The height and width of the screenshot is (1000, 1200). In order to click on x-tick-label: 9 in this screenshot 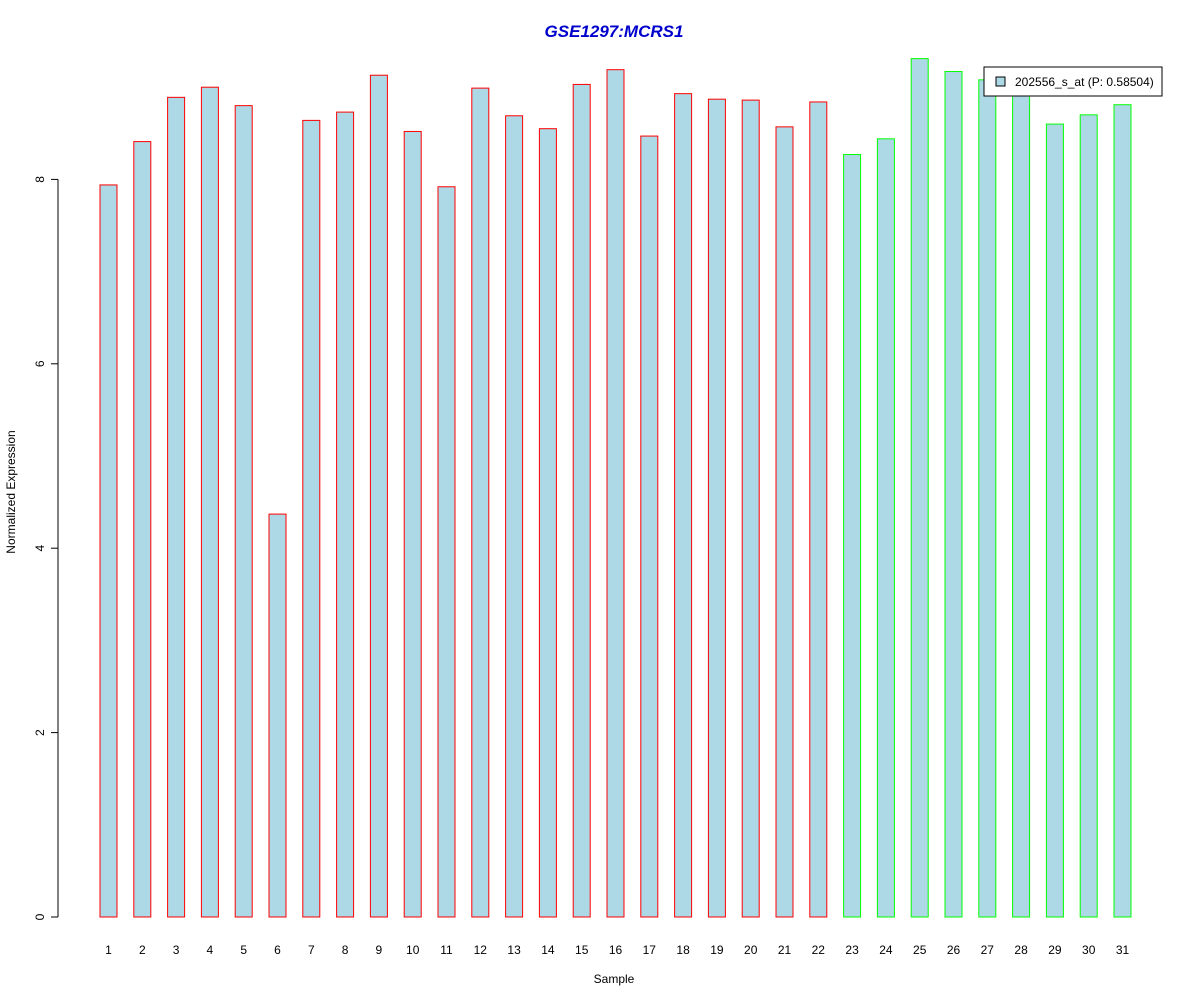, I will do `click(379, 950)`.